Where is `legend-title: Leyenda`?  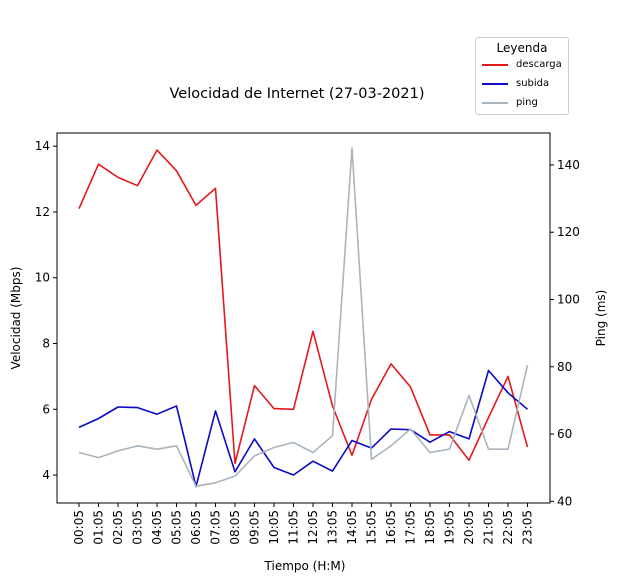 legend-title: Leyenda is located at coordinates (522, 48).